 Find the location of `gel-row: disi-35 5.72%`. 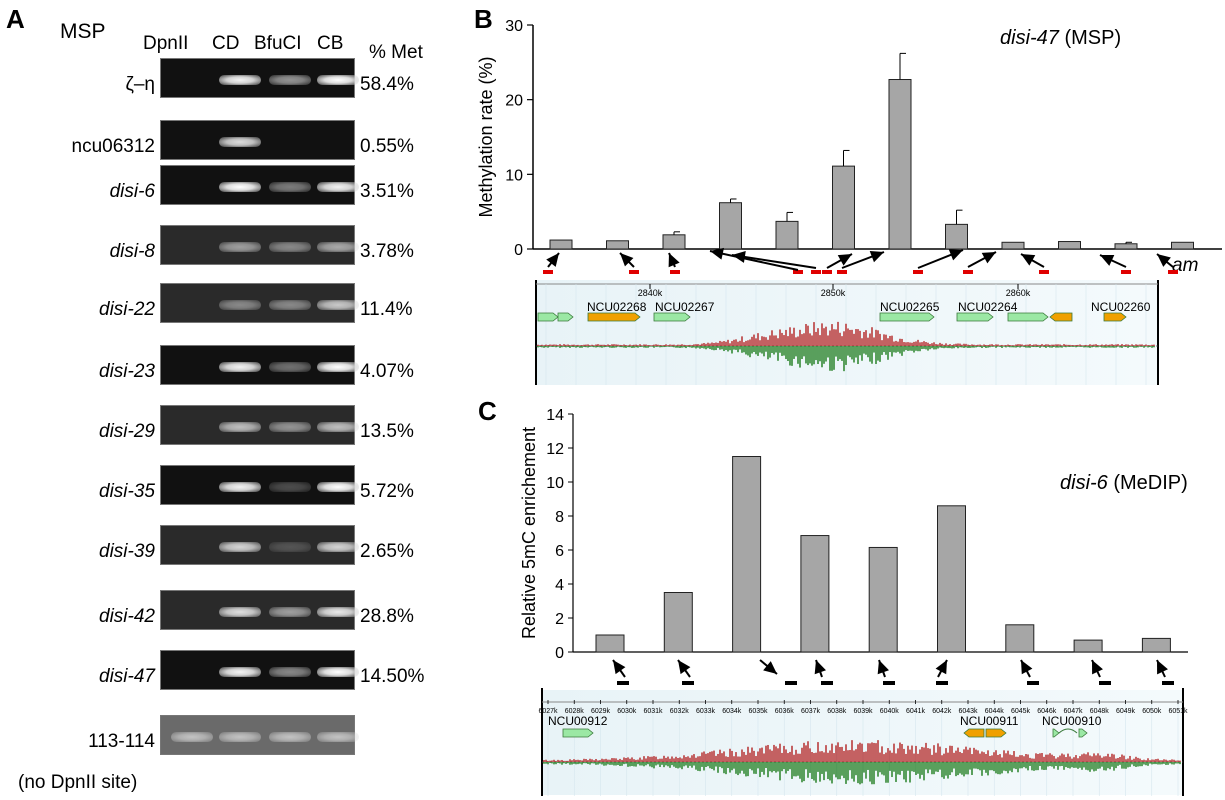

gel-row: disi-35 5.72% is located at coordinates (225, 491).